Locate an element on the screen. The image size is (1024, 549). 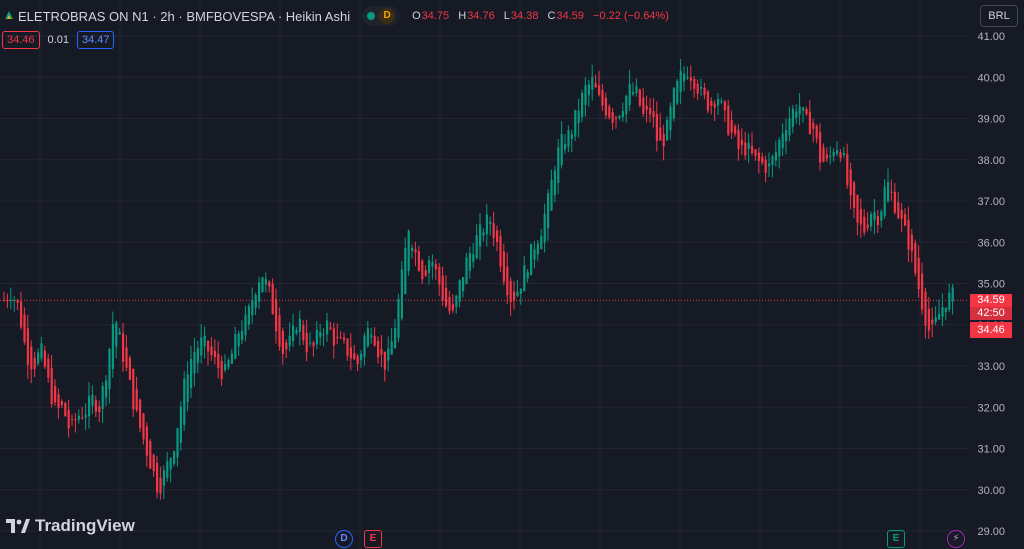
status-pill: D is located at coordinates (381, 16).